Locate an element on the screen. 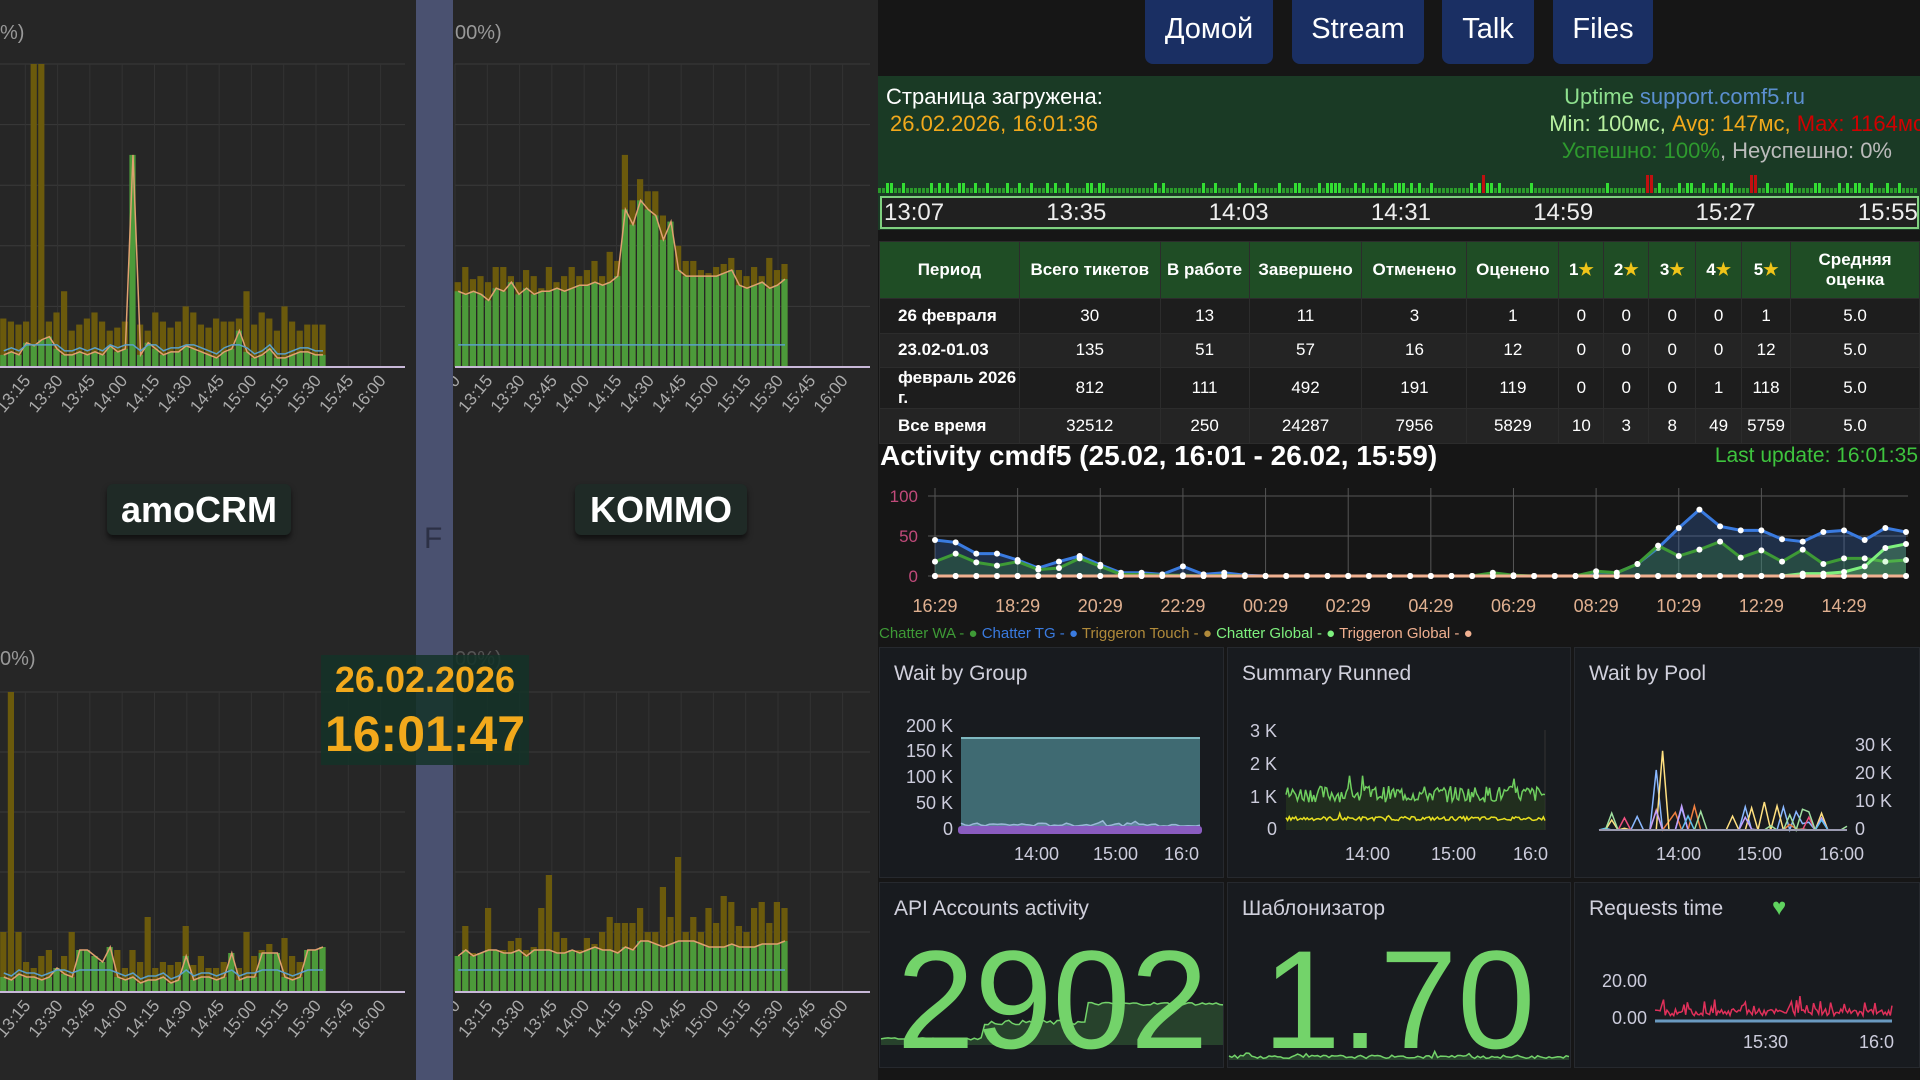 The image size is (1920, 1080). timeline-label: 14:59 is located at coordinates (1563, 213).